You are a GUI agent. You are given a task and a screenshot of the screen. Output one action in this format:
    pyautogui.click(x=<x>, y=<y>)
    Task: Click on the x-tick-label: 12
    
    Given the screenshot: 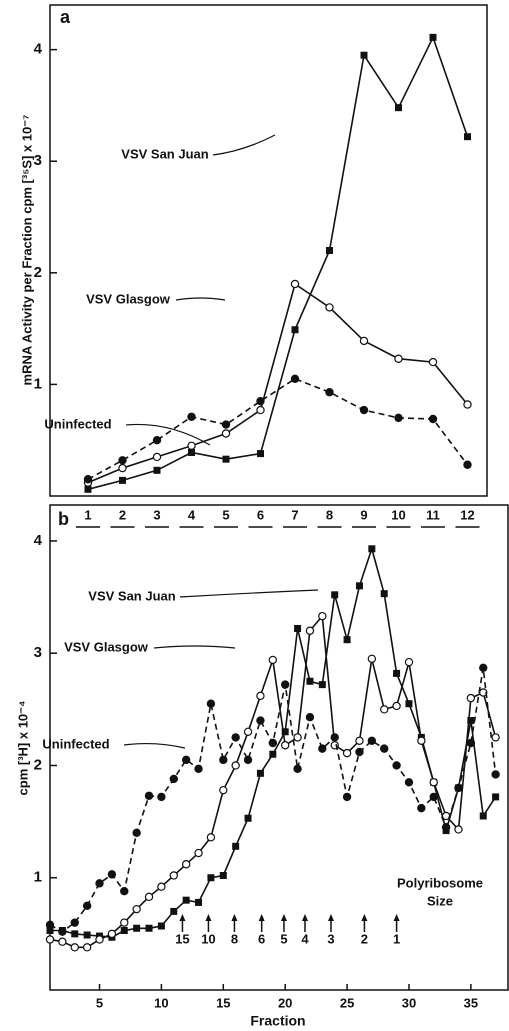 What is the action you would take?
    pyautogui.click(x=467, y=514)
    